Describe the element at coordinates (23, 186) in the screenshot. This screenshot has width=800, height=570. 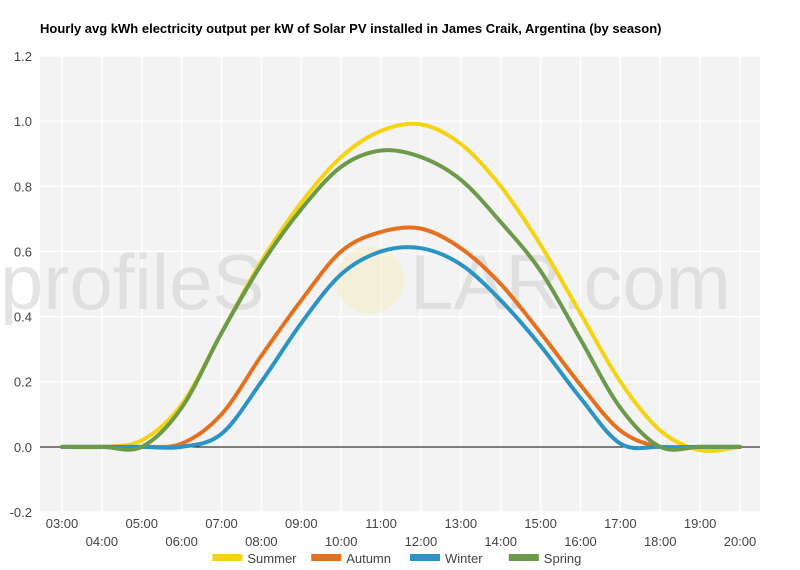
I see `y-tick-label: 0.8` at that location.